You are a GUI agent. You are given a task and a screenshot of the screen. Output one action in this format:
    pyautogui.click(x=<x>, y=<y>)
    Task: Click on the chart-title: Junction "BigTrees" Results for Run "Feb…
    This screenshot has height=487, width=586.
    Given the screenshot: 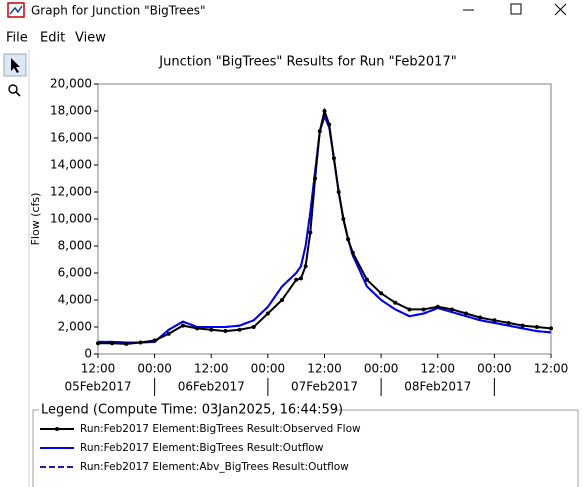 What is the action you would take?
    pyautogui.click(x=307, y=62)
    